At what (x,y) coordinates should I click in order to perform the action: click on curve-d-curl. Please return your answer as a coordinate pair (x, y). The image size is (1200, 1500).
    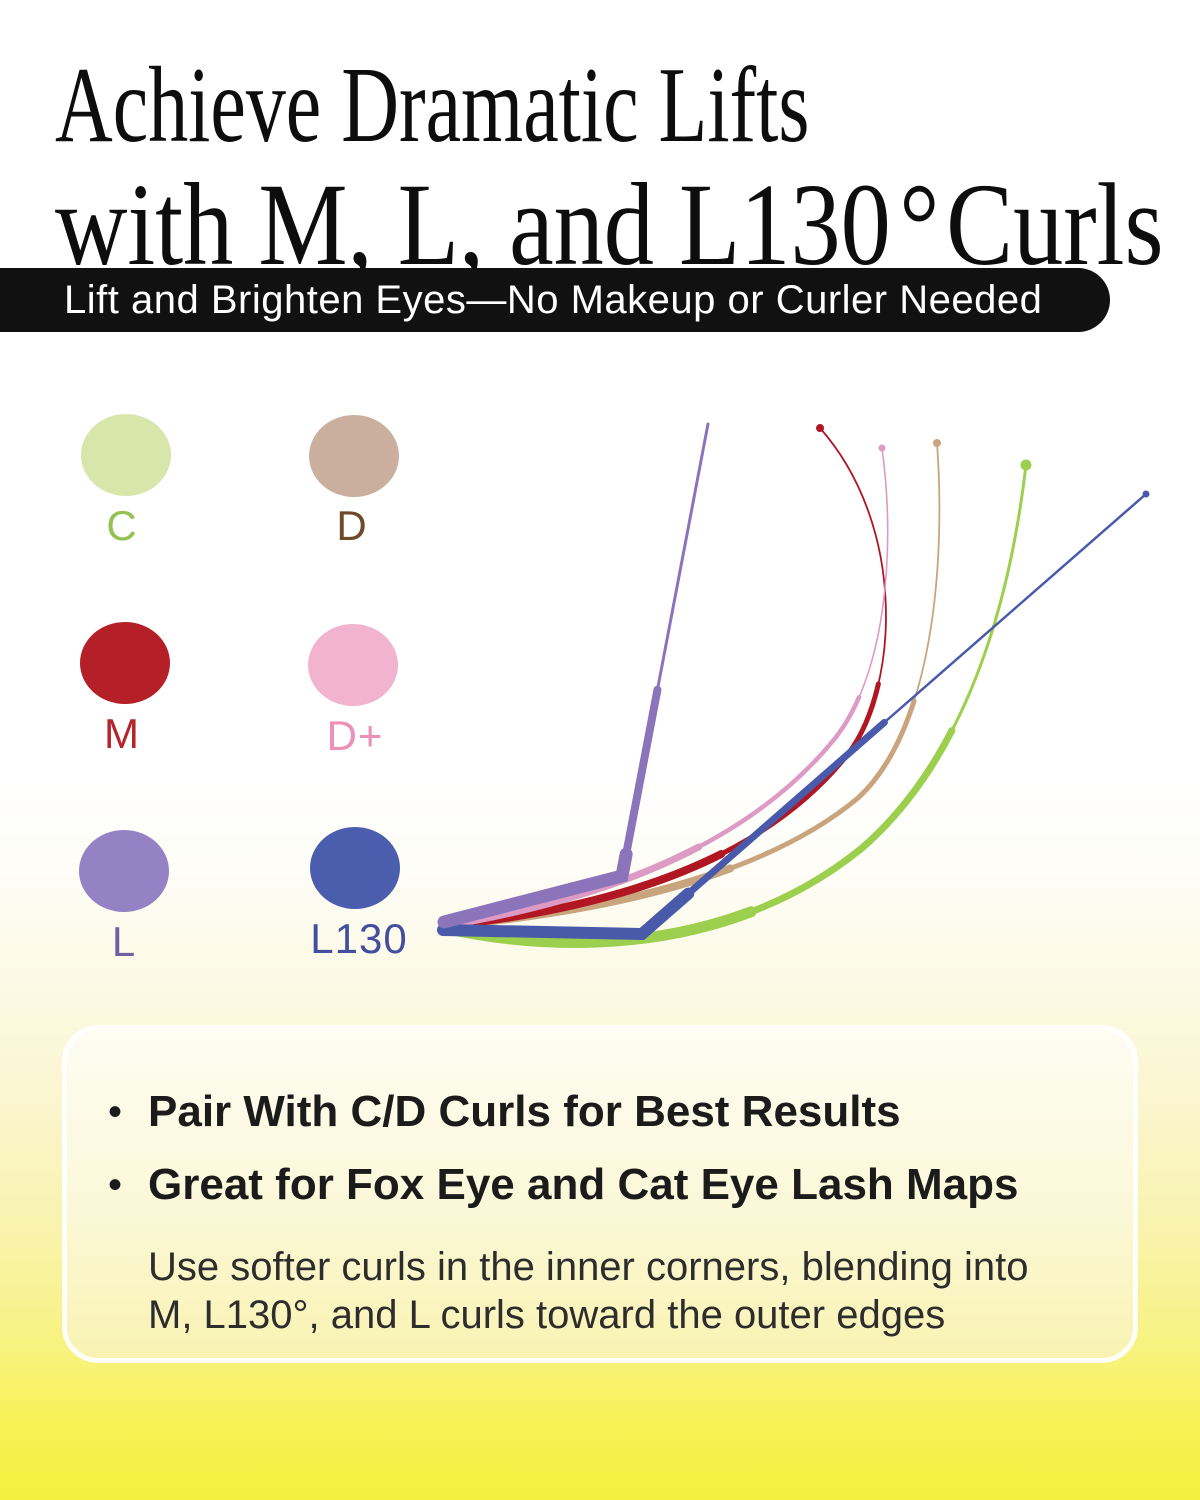
    Looking at the image, I should click on (692, 684).